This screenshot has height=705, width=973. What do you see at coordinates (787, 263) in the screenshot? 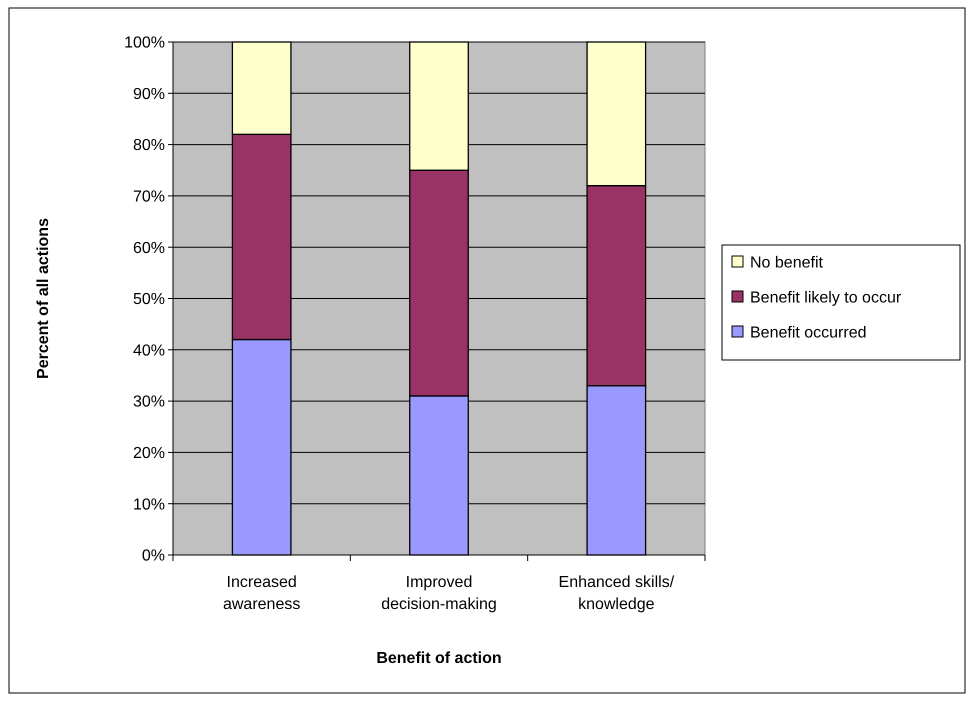
I see `legend-label: No benefit` at bounding box center [787, 263].